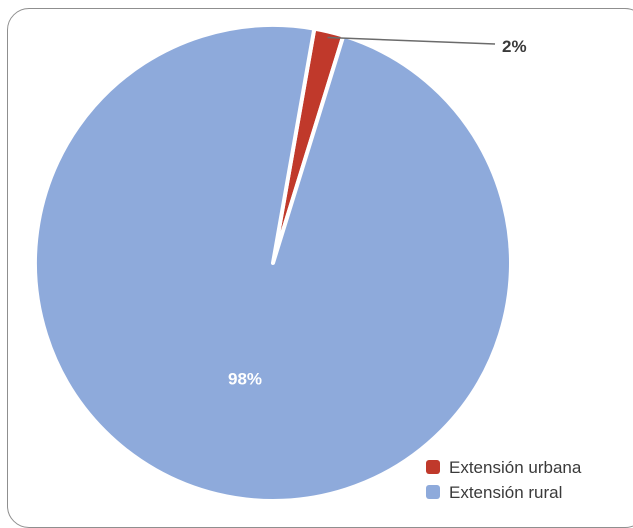 The height and width of the screenshot is (528, 633). I want to click on data-label-rural: 98%, so click(245, 379).